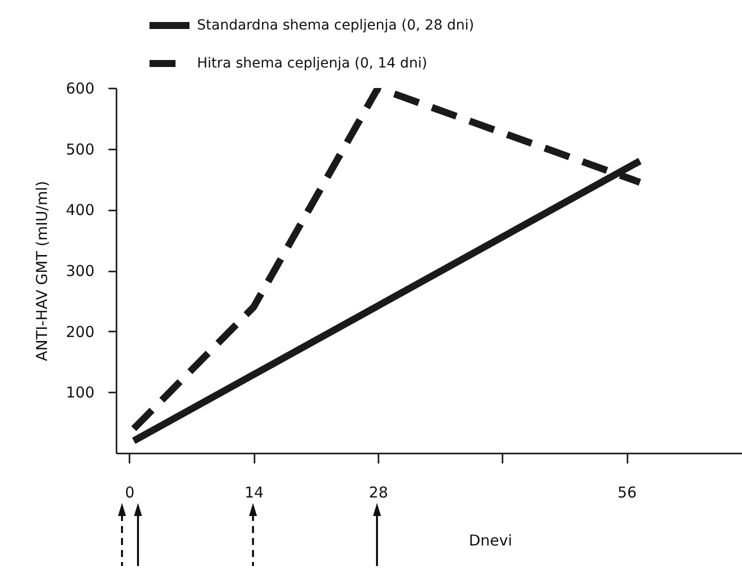 The height and width of the screenshot is (568, 742). What do you see at coordinates (41, 271) in the screenshot?
I see `y-axis-title: ANTI-HAV GMT (mIU/ml)` at bounding box center [41, 271].